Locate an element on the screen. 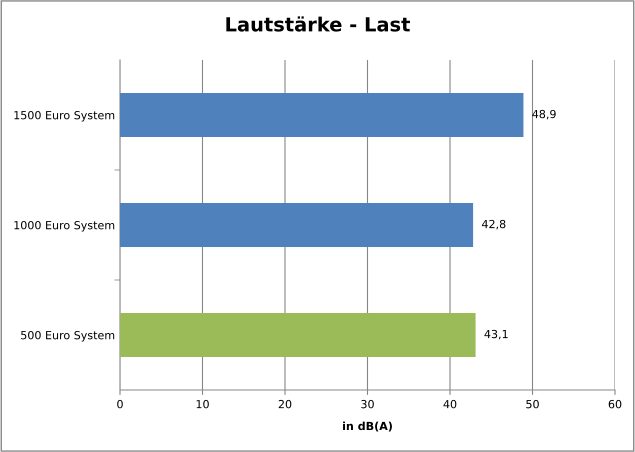  x-tick-label: 0 is located at coordinates (120, 404).